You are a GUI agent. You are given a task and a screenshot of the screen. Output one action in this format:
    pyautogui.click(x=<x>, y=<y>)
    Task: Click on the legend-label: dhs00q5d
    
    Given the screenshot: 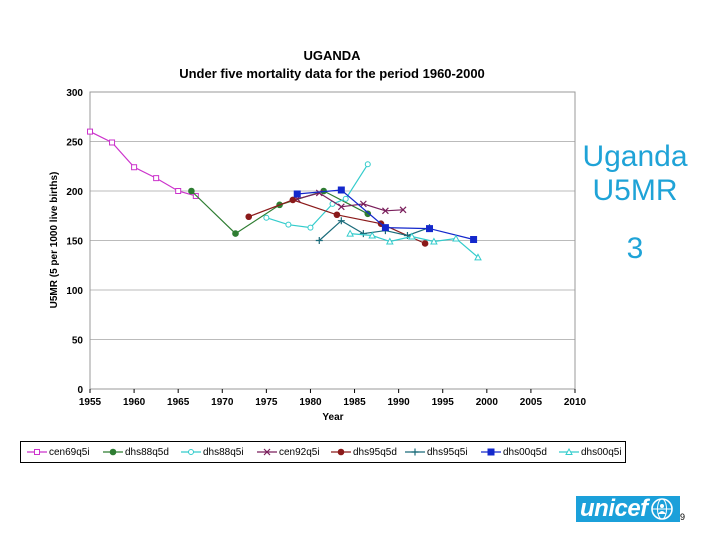 What is the action you would take?
    pyautogui.click(x=525, y=452)
    